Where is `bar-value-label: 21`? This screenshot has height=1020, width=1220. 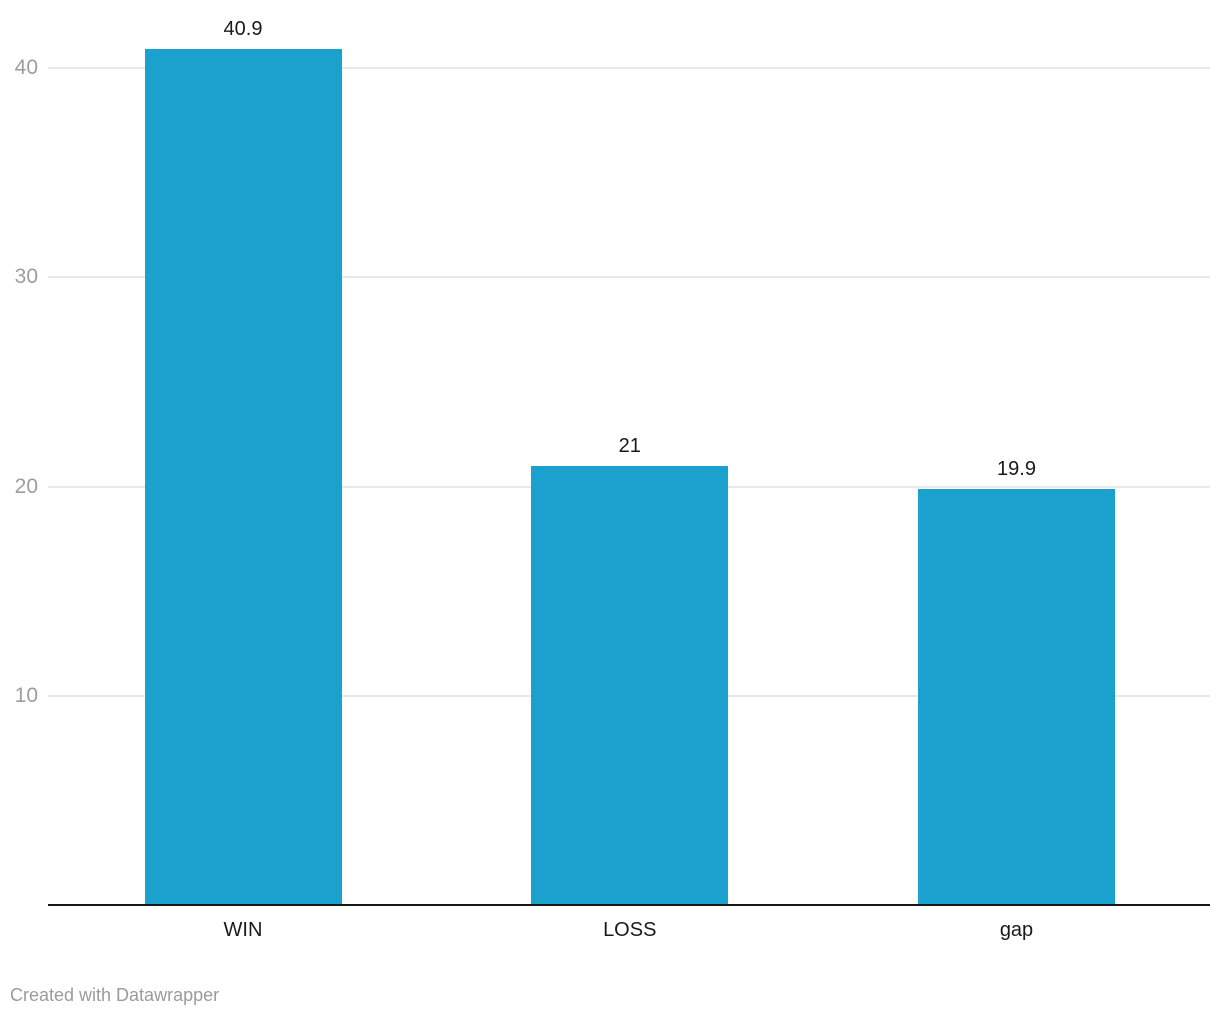
bar-value-label: 21 is located at coordinates (629, 445).